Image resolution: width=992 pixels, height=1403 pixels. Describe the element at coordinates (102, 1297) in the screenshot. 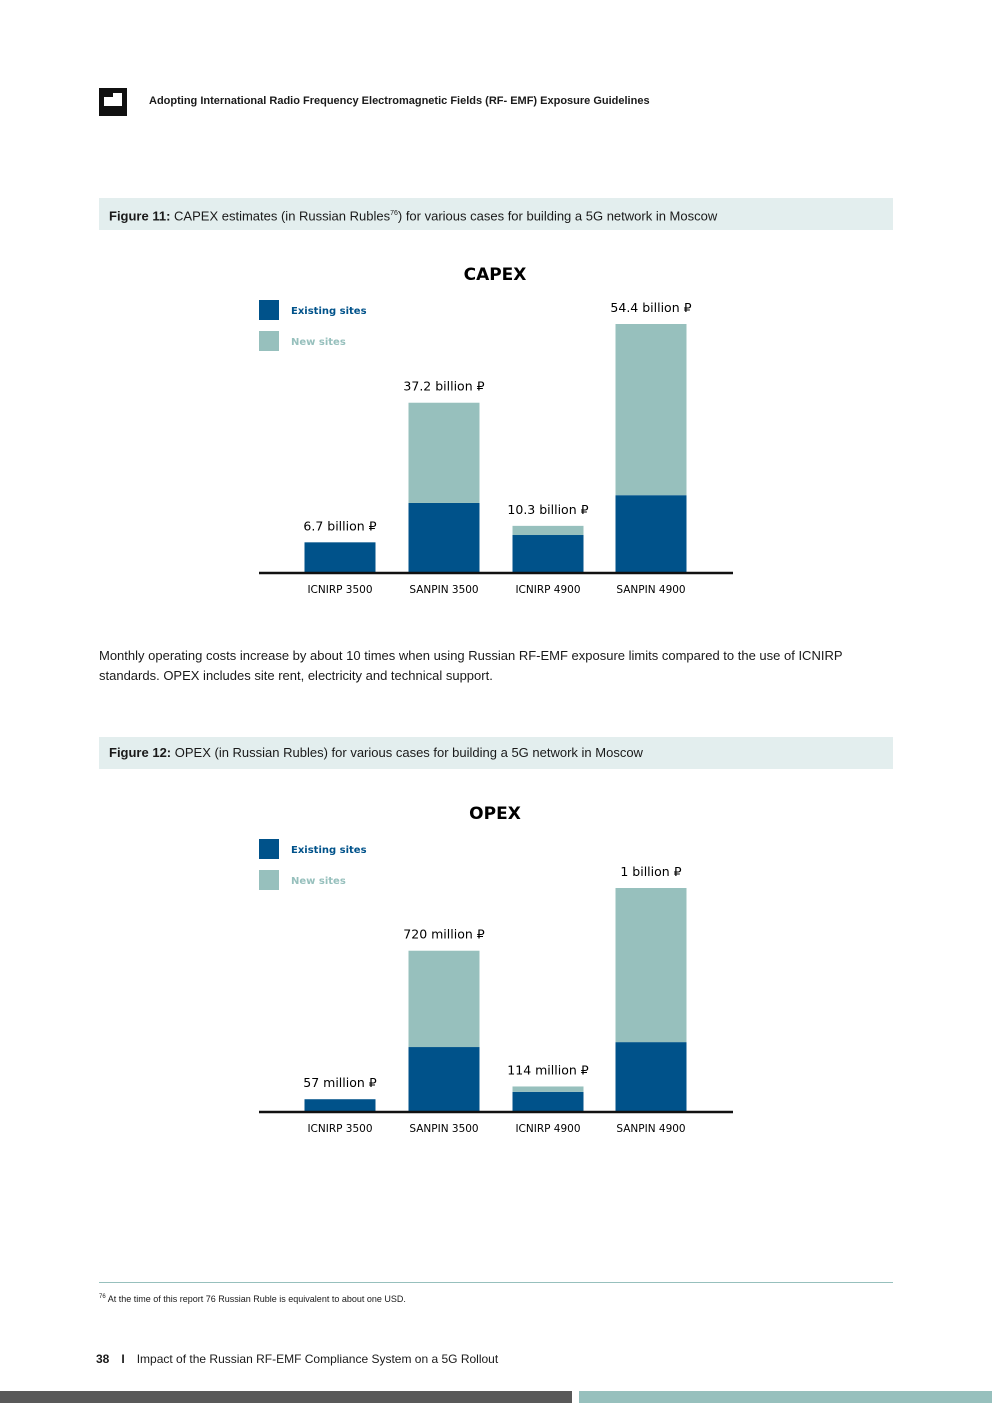

I see `footnote-marker: 76` at that location.